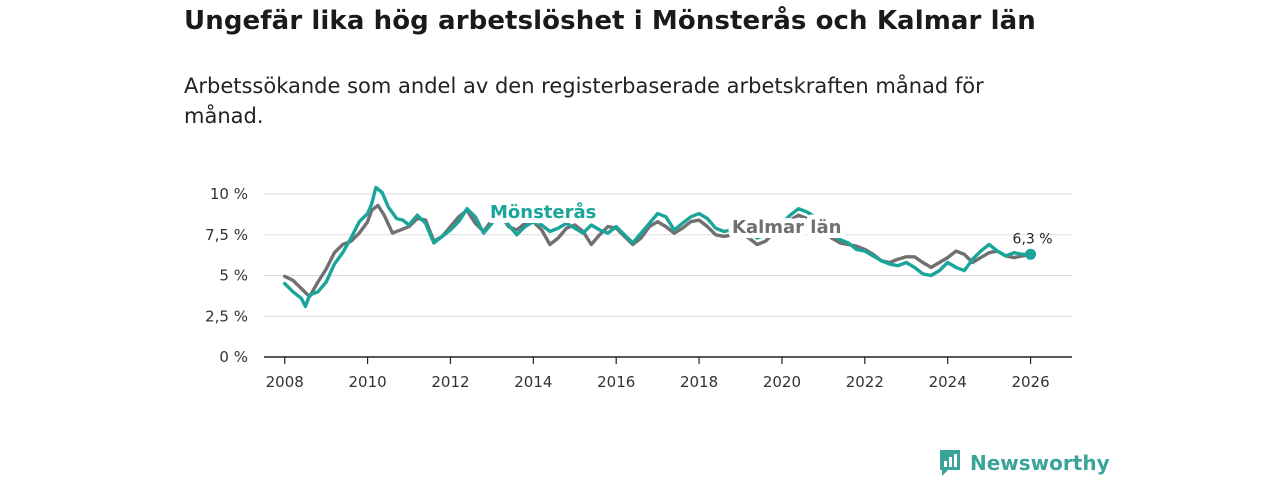 The height and width of the screenshot is (480, 1280). What do you see at coordinates (658, 251) in the screenshot?
I see `series-line-kalmar-lan` at bounding box center [658, 251].